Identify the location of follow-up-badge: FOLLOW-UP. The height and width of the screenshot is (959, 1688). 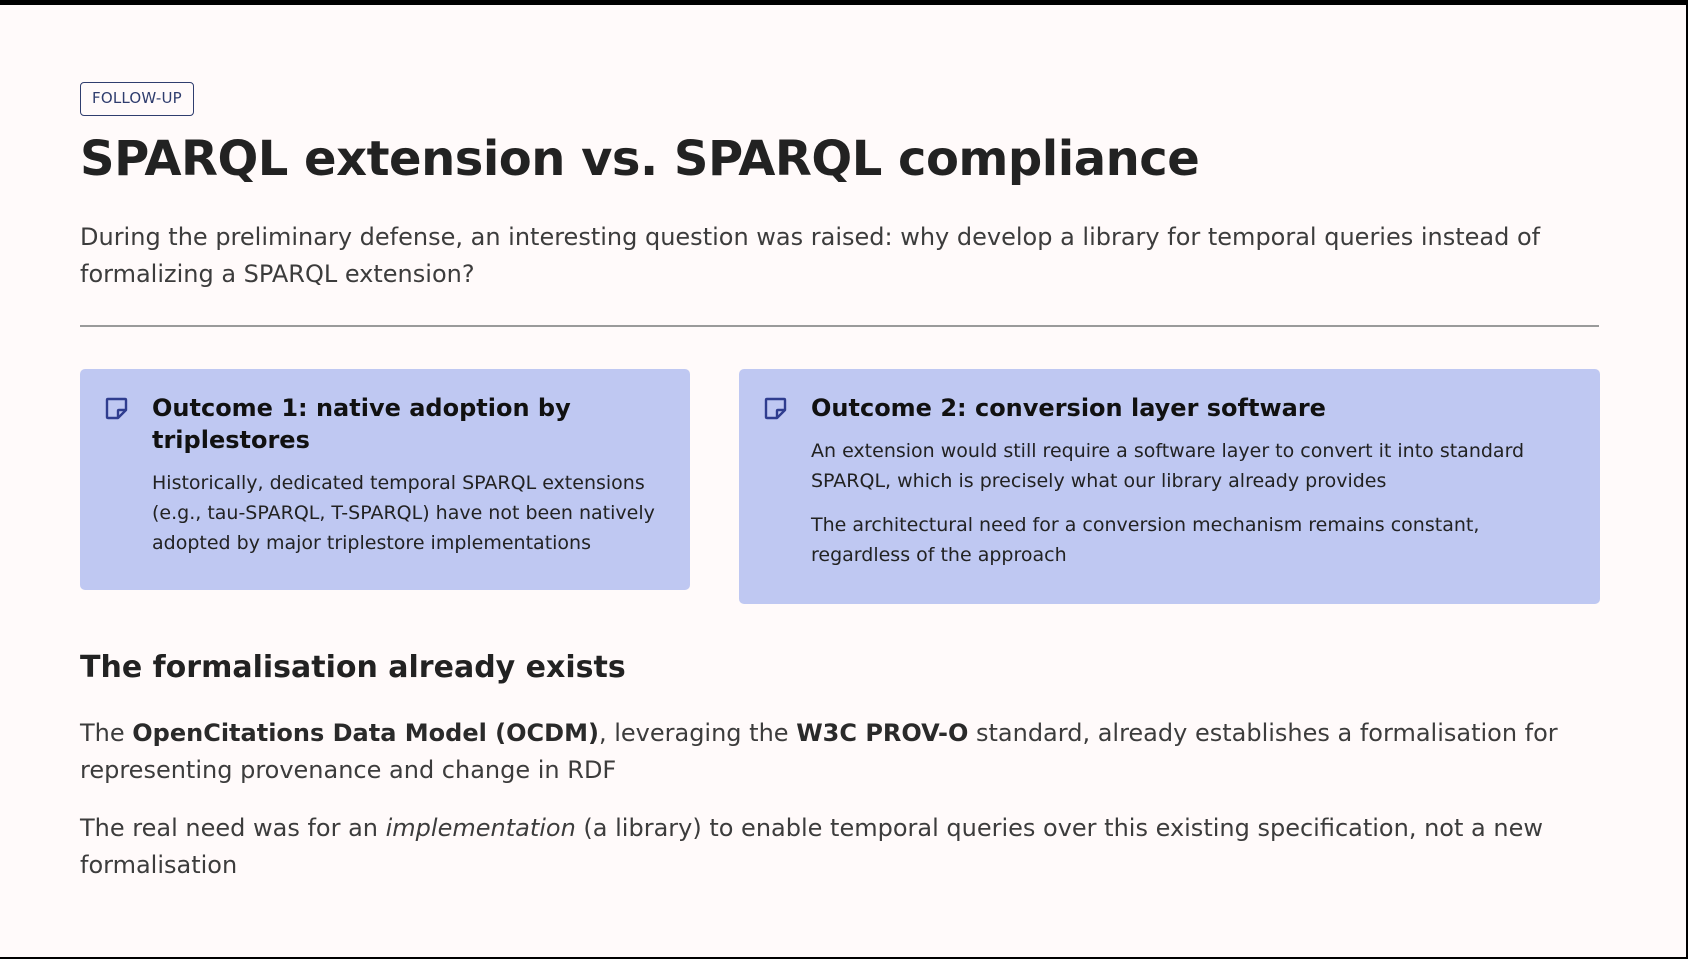
(137, 99).